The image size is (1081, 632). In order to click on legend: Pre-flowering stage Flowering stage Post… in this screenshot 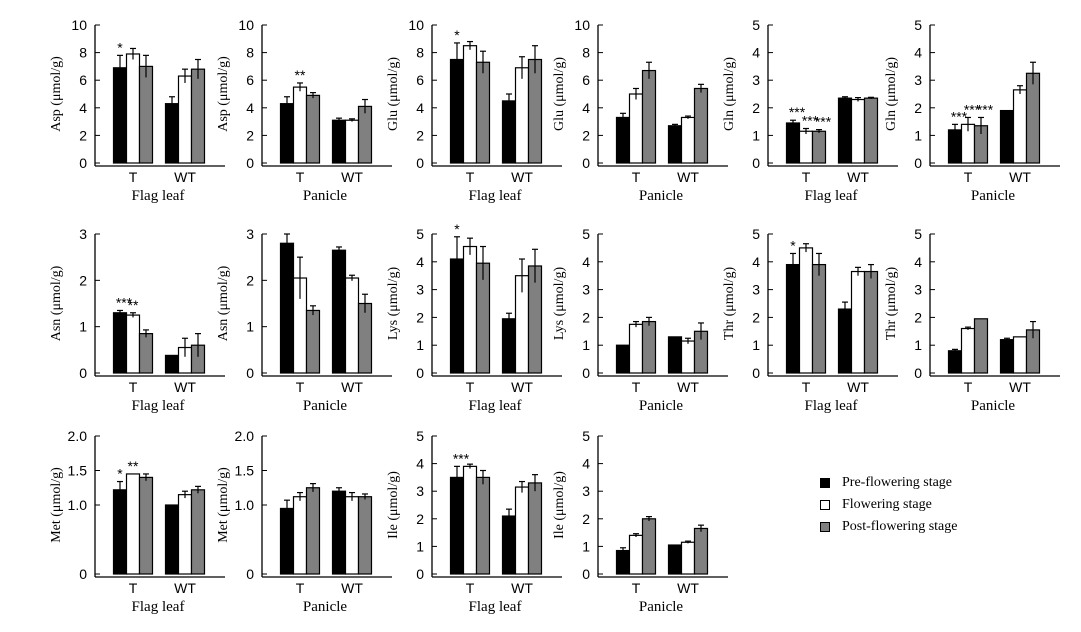, I will do `click(920, 505)`.